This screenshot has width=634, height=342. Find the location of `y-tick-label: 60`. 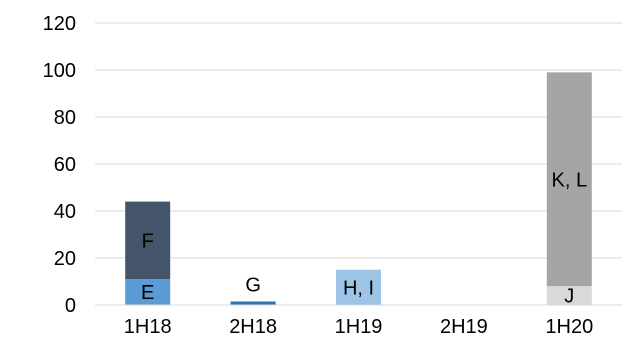

y-tick-label: 60 is located at coordinates (65, 165).